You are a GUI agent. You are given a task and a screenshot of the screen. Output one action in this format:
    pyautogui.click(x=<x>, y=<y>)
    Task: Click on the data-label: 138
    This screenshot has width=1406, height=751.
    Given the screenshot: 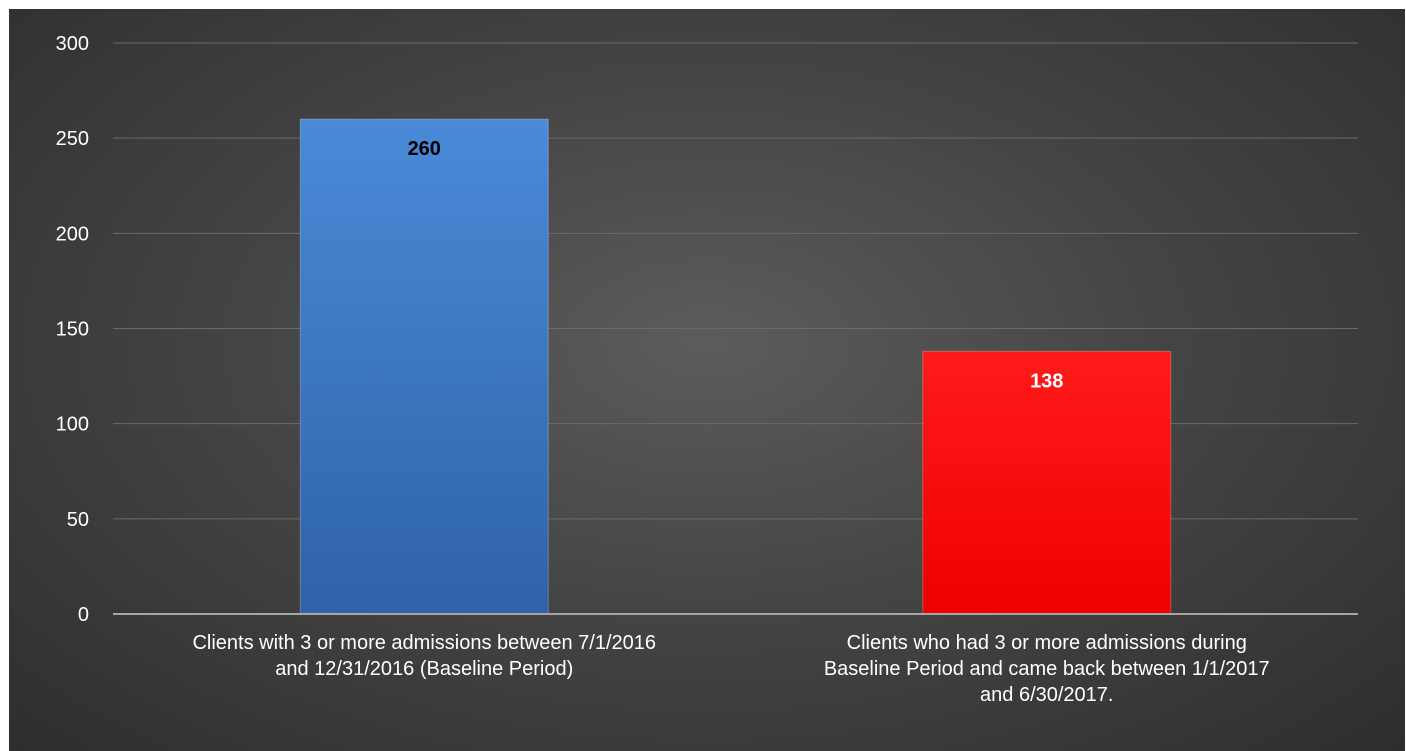 What is the action you would take?
    pyautogui.click(x=1046, y=381)
    